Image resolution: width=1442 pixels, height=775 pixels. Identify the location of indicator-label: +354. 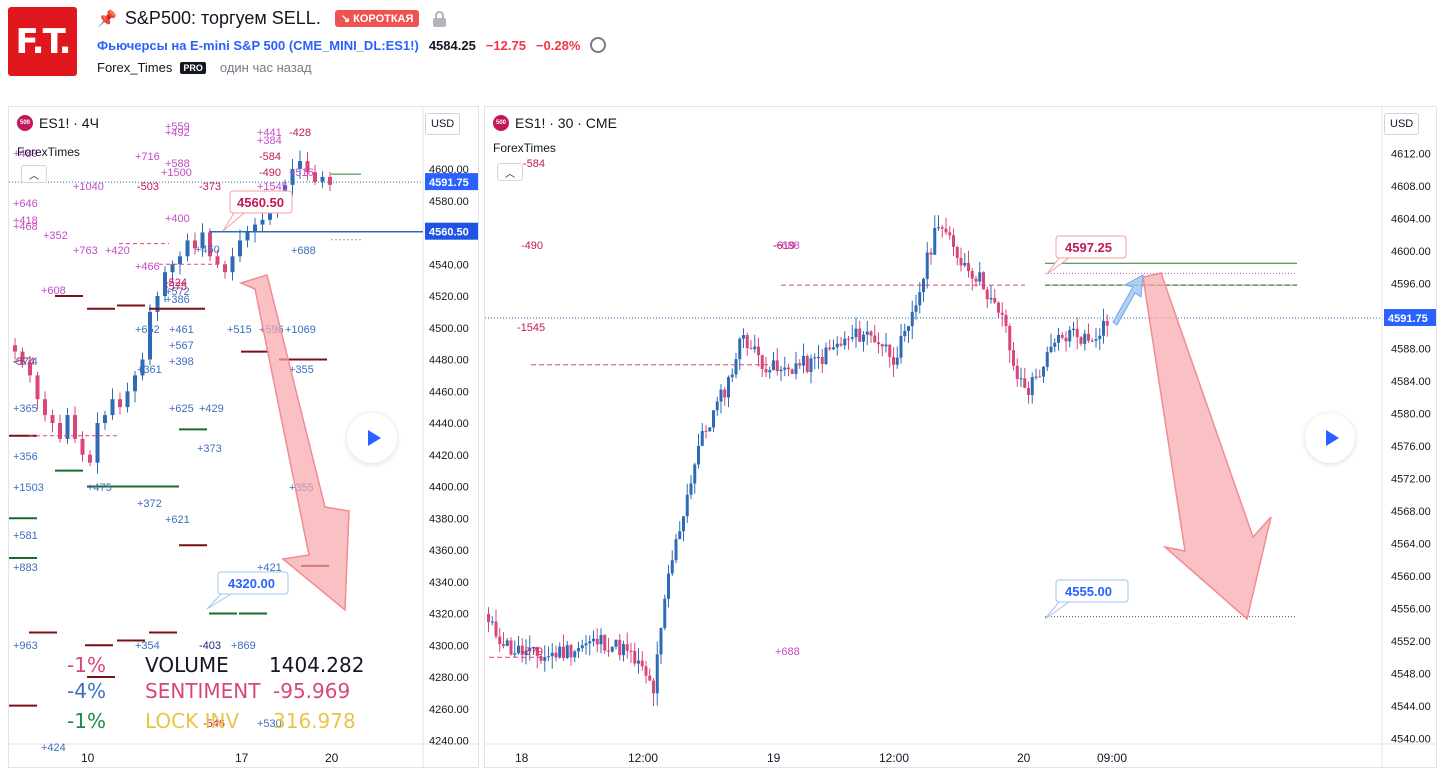
(147, 646).